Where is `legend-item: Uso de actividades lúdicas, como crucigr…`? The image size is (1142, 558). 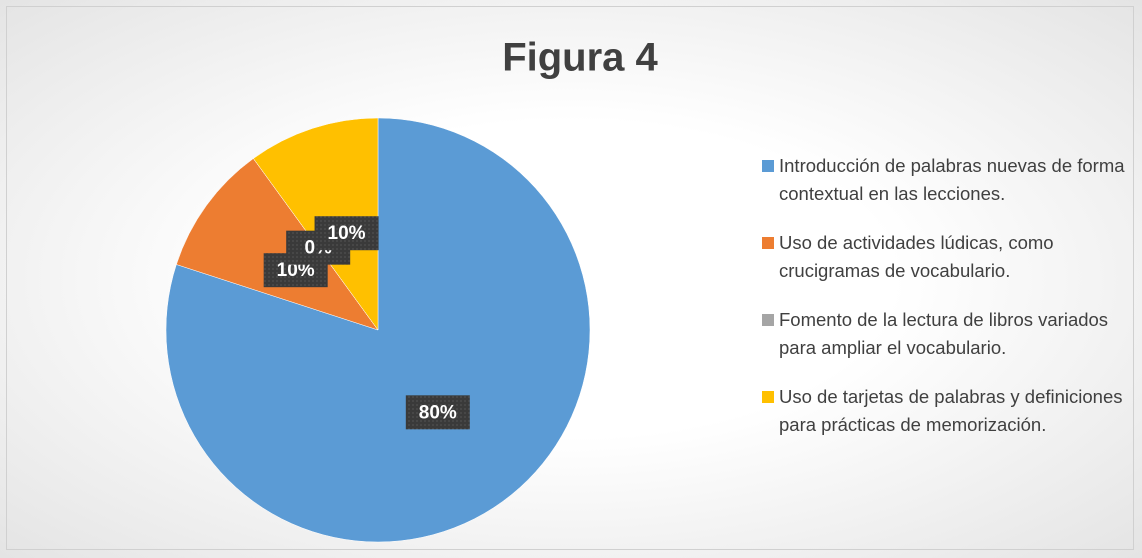
legend-item: Uso de actividades lúdicas, como crucigr… is located at coordinates (947, 257).